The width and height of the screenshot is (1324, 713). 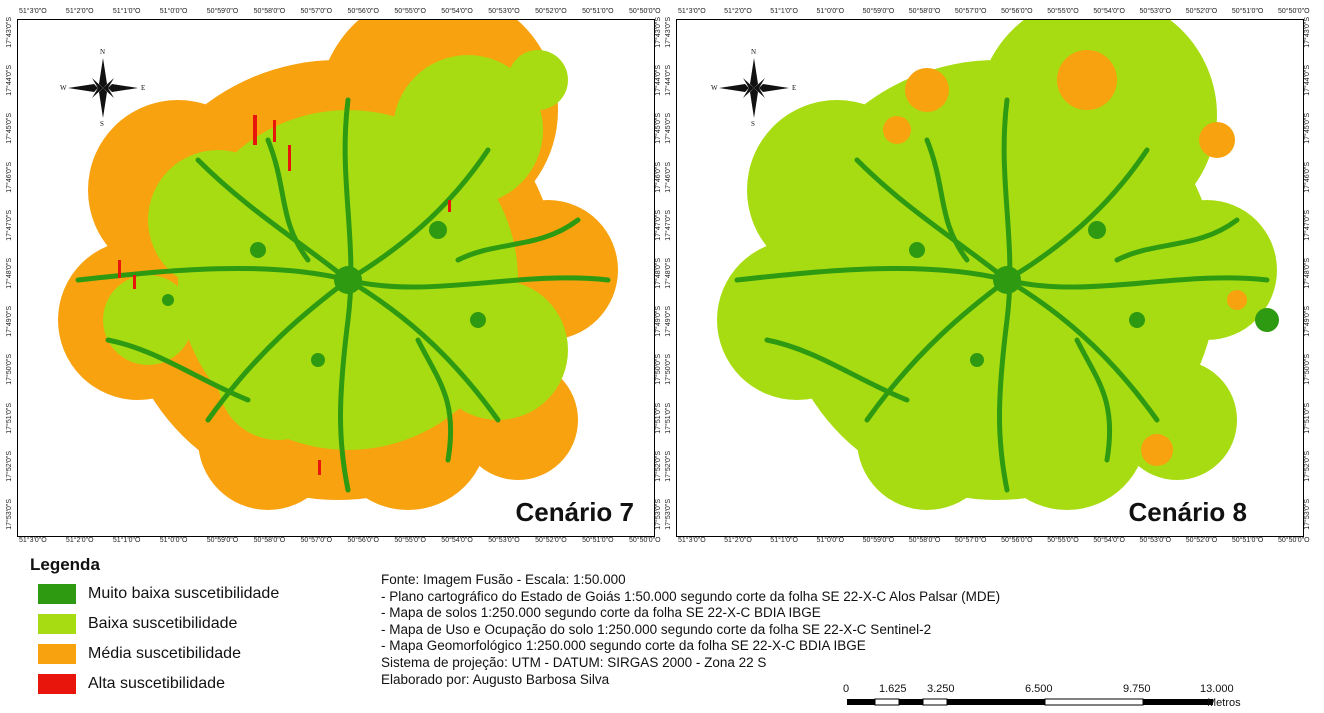 What do you see at coordinates (754, 88) in the screenshot?
I see `compass-rose-icon` at bounding box center [754, 88].